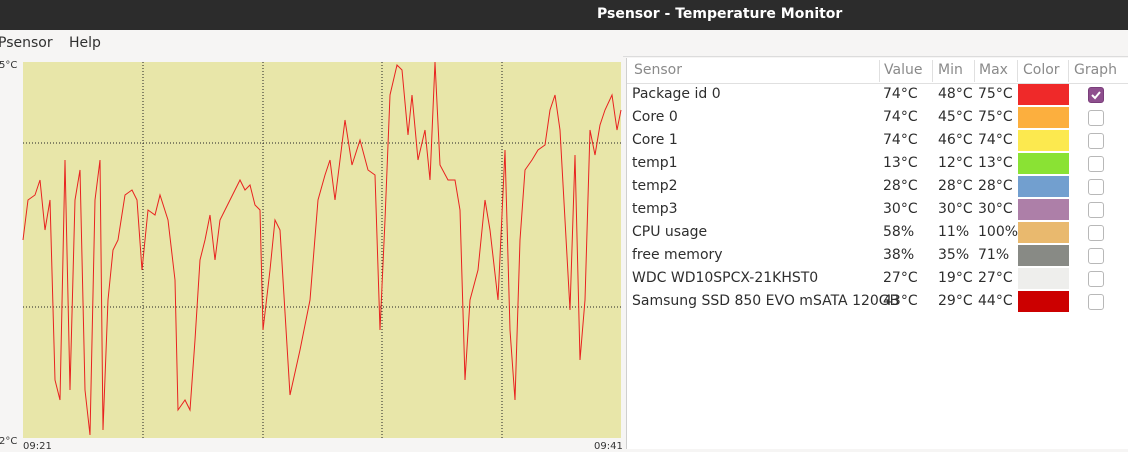 This screenshot has width=1128, height=452. I want to click on cell-min: 19°C, so click(955, 278).